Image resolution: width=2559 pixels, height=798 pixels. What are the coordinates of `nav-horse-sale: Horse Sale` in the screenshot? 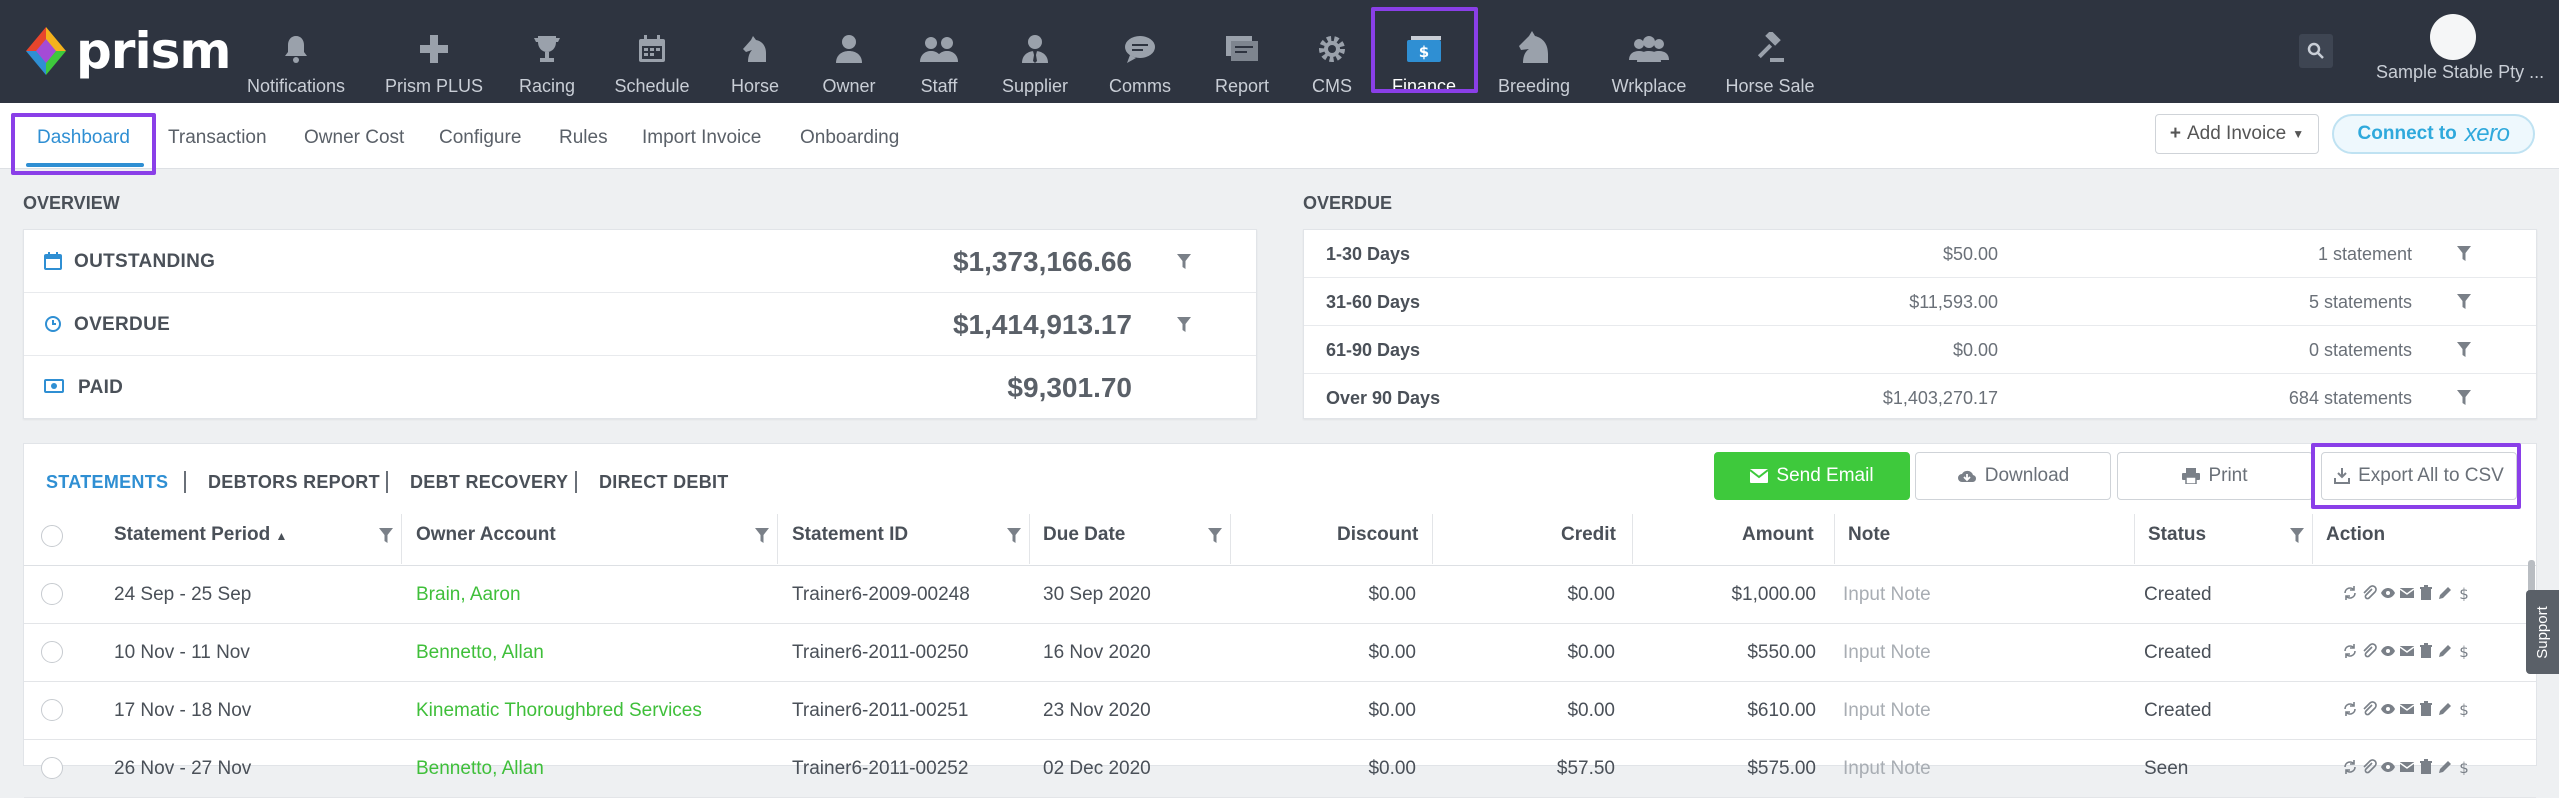 It's located at (1770, 51).